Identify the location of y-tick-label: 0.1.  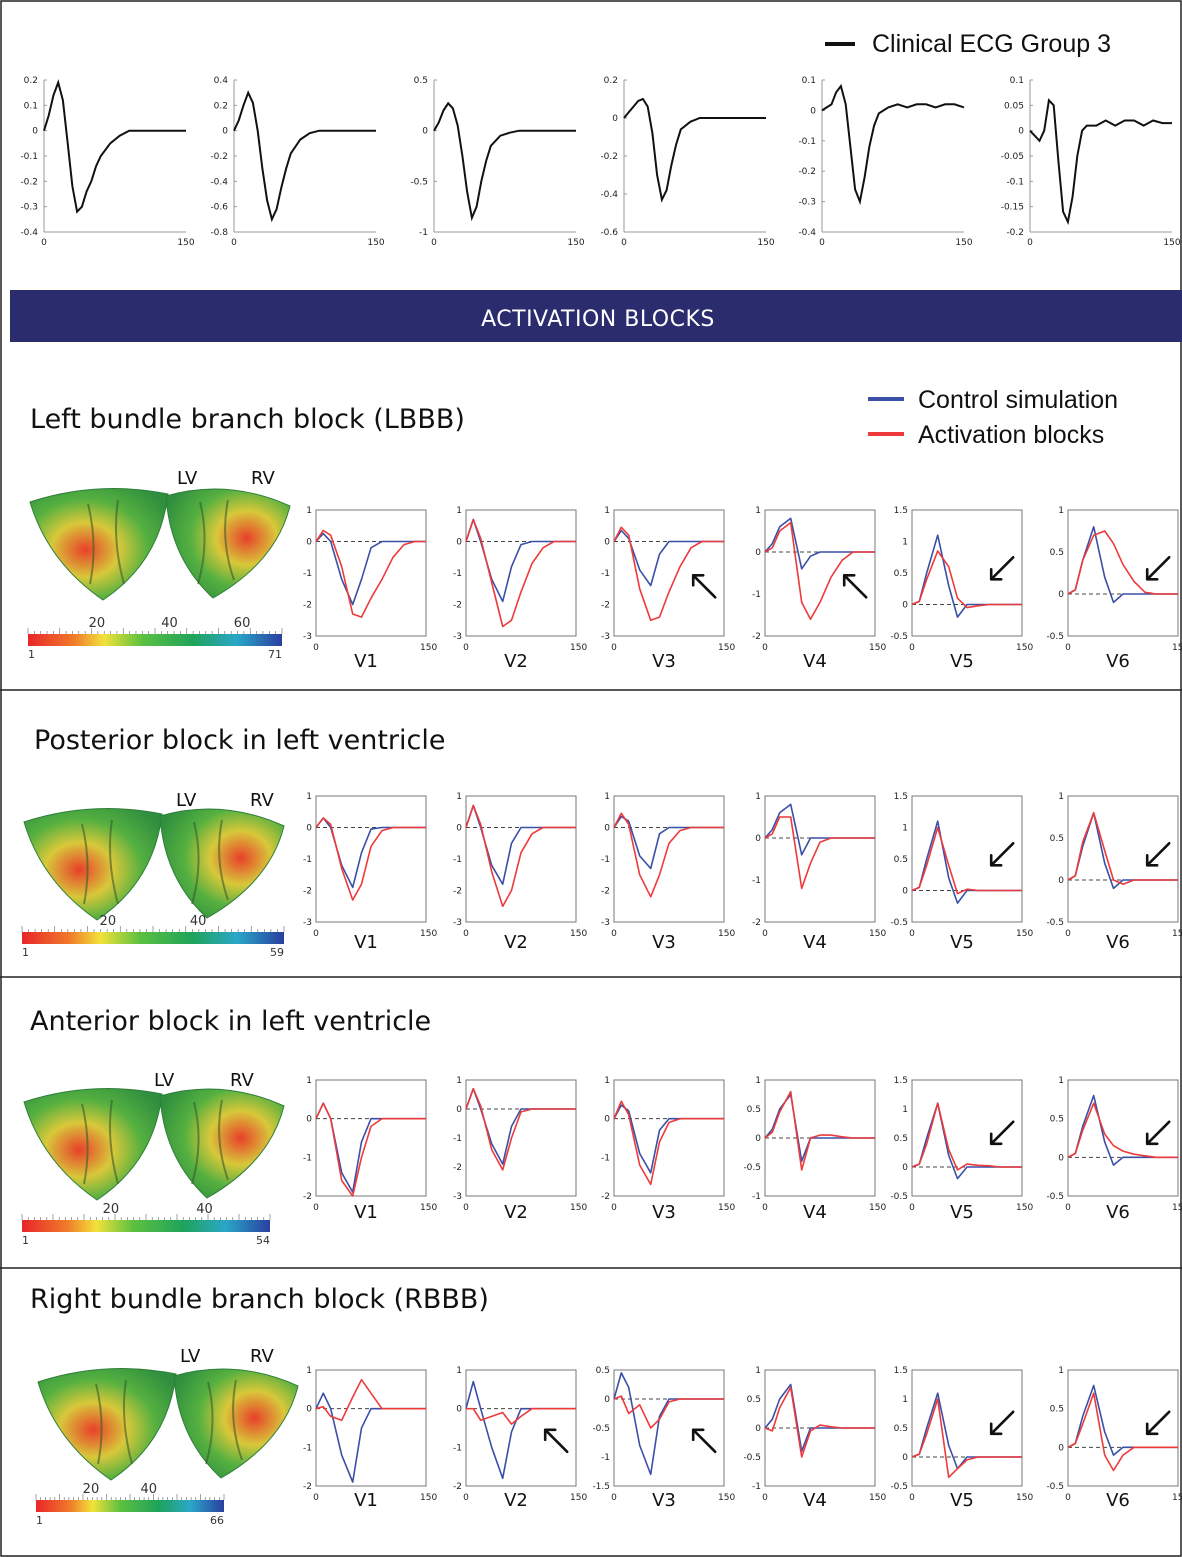
(31, 106).